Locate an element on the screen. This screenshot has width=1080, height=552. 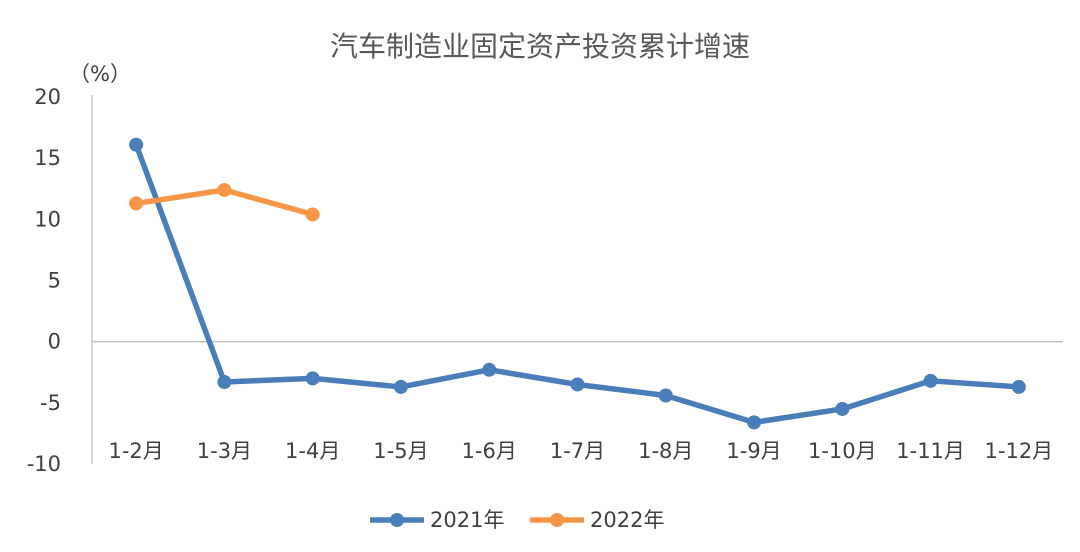
x-tick-label: 1-7月 is located at coordinates (577, 451).